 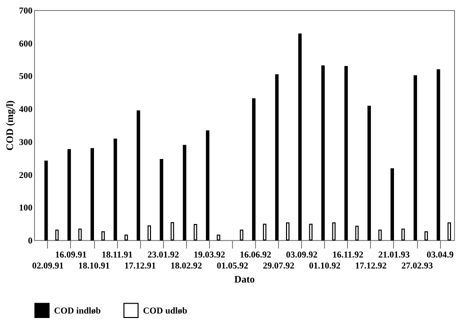 I want to click on x-tick-label: 19.03.92, so click(x=210, y=255).